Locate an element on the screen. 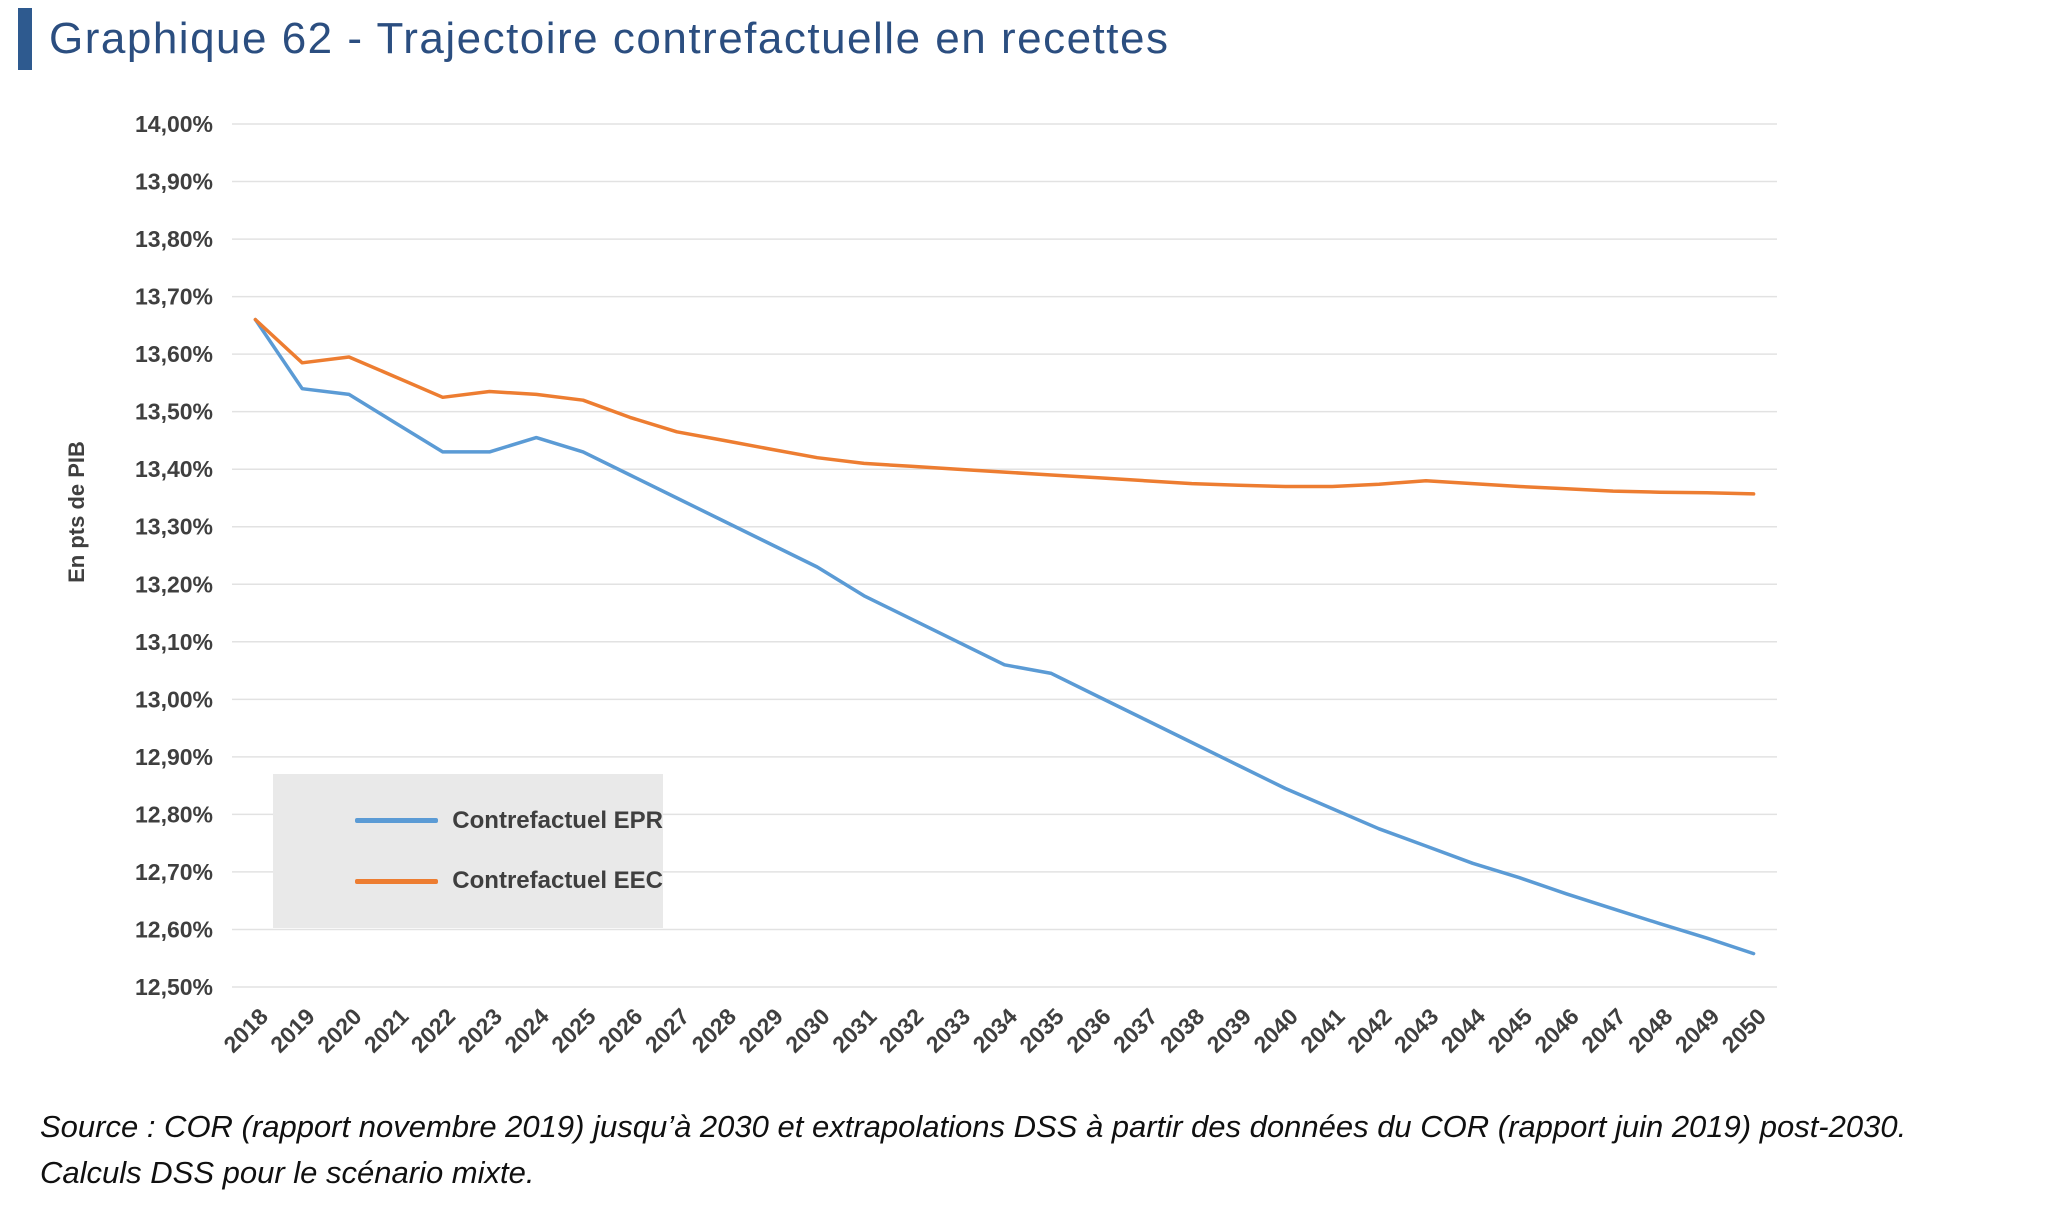 The image size is (2045, 1223). x-tick-label: 2024 is located at coordinates (526, 1030).